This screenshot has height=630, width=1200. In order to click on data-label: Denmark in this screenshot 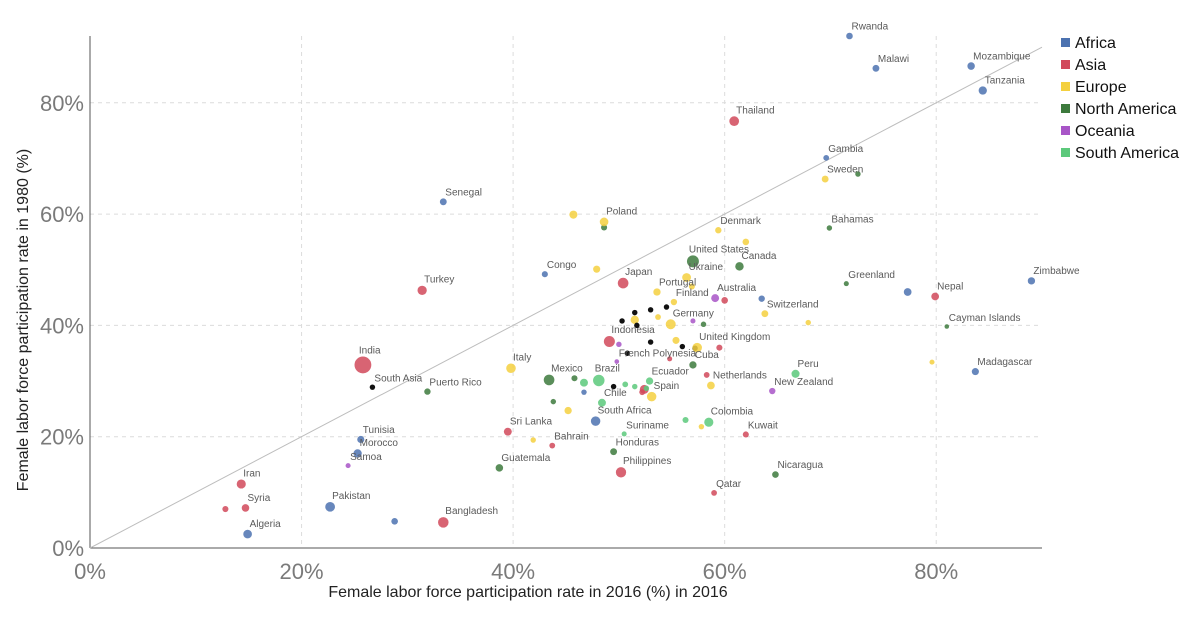, I will do `click(741, 221)`.